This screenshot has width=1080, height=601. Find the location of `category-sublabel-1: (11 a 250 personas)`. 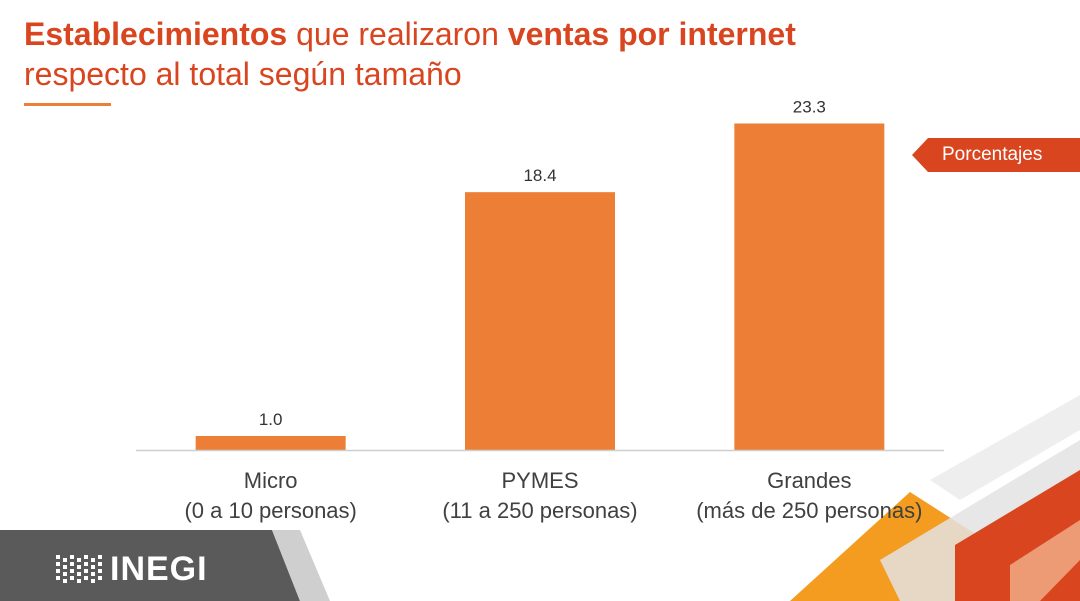

category-sublabel-1: (11 a 250 personas) is located at coordinates (539, 510).